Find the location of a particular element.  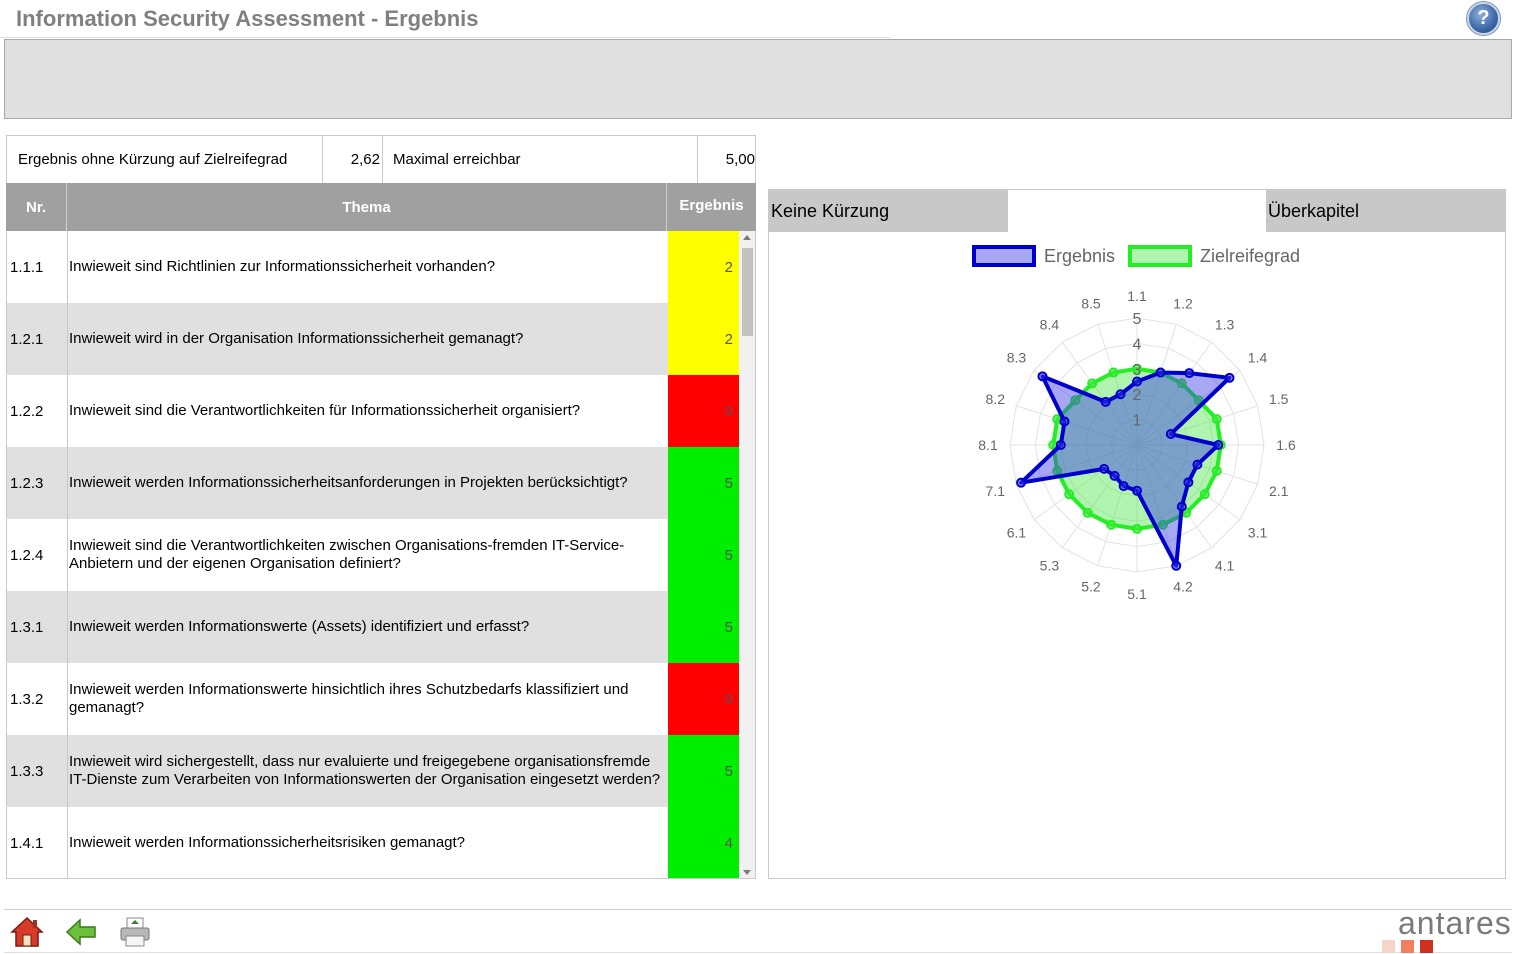

summary-value-max: 5,00 is located at coordinates (740, 159).